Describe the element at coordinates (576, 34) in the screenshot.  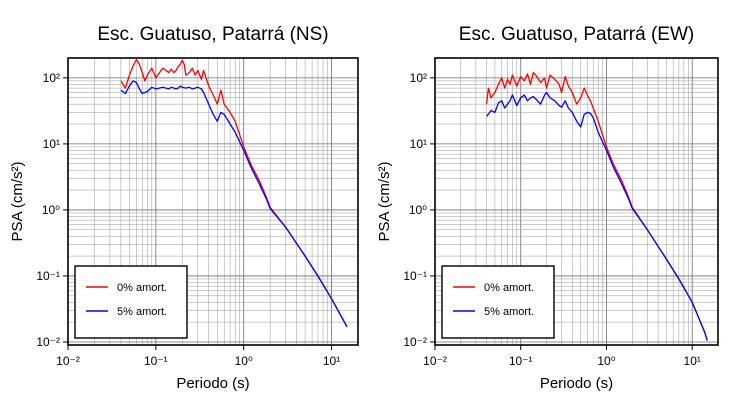
I see `chart-title: Esc. Guatuso, Patarrá (EW)` at that location.